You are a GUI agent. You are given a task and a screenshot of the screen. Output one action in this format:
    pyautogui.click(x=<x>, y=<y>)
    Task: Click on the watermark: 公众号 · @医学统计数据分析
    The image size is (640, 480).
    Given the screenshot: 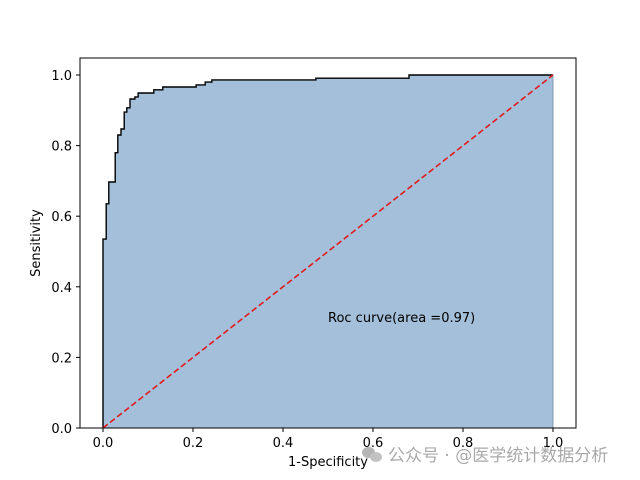 What is the action you would take?
    pyautogui.click(x=485, y=453)
    